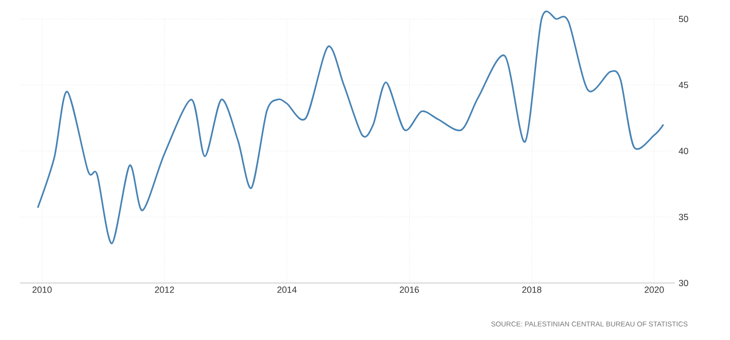 Image resolution: width=730 pixels, height=340 pixels. I want to click on x-tick-label: 2016, so click(409, 289).